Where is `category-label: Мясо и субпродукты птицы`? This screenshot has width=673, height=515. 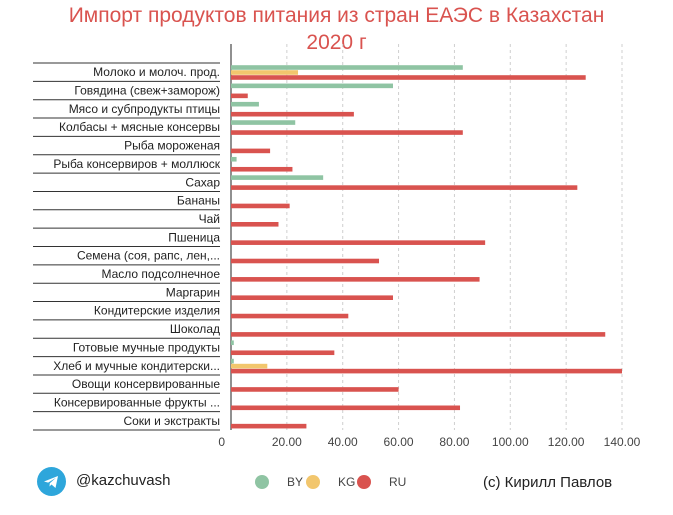 category-label: Мясо и субпродукты птицы is located at coordinates (144, 109).